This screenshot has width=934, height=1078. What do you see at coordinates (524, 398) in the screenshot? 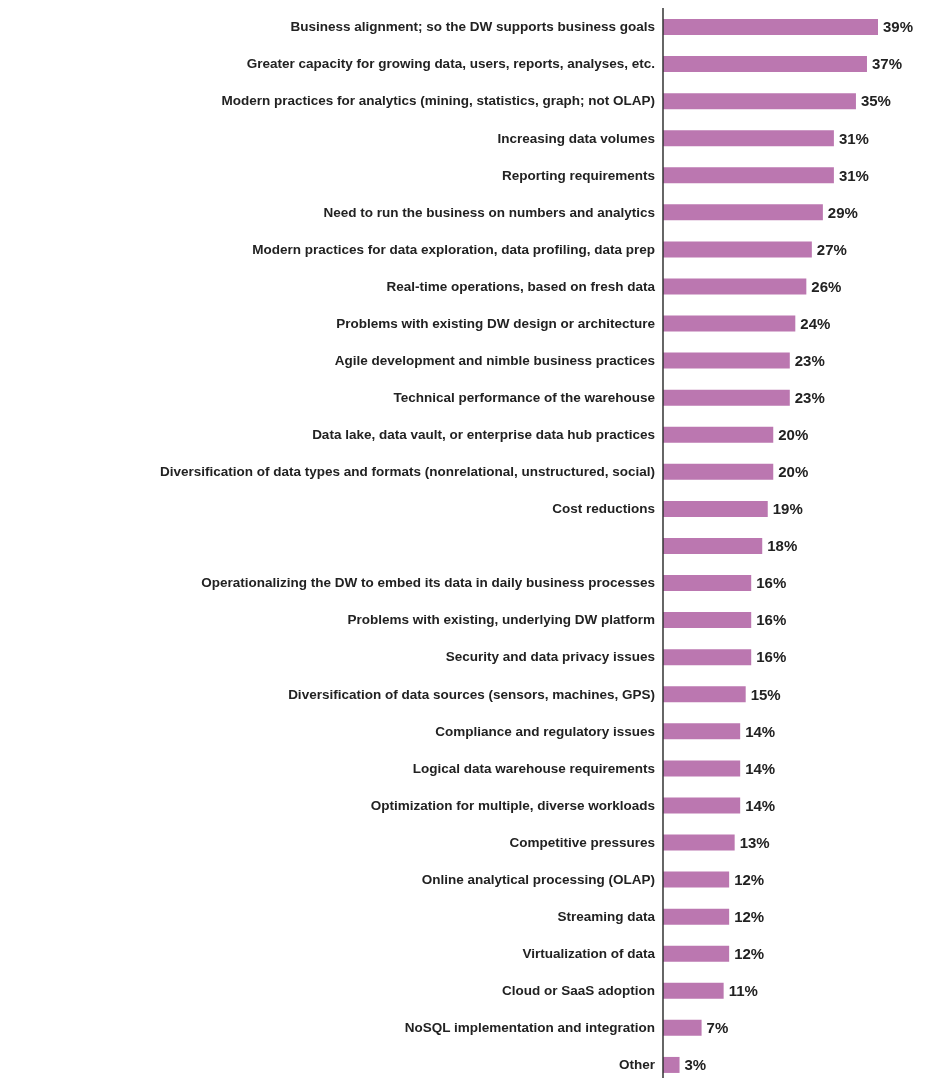
I see `y-tick-label: Technical performance of the warehouse` at bounding box center [524, 398].